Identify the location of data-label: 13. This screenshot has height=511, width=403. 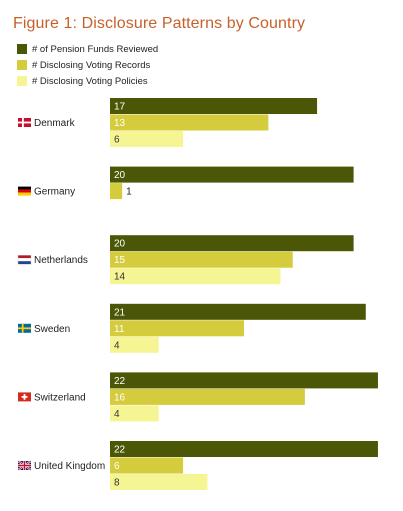
(120, 123).